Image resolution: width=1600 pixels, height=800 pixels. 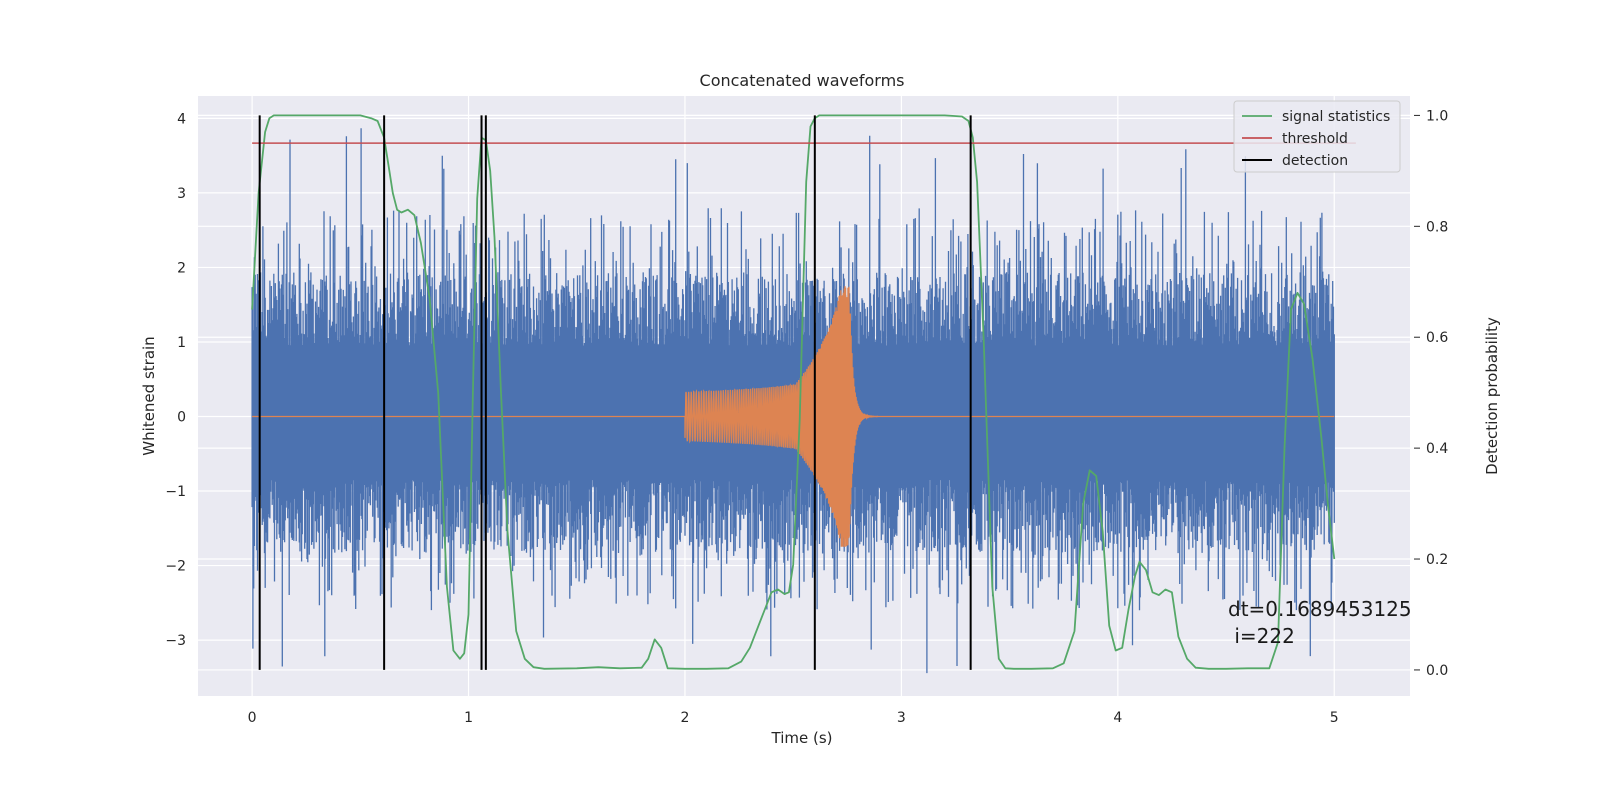 I want to click on y-right-tick-label: 0.2, so click(x=1437, y=560).